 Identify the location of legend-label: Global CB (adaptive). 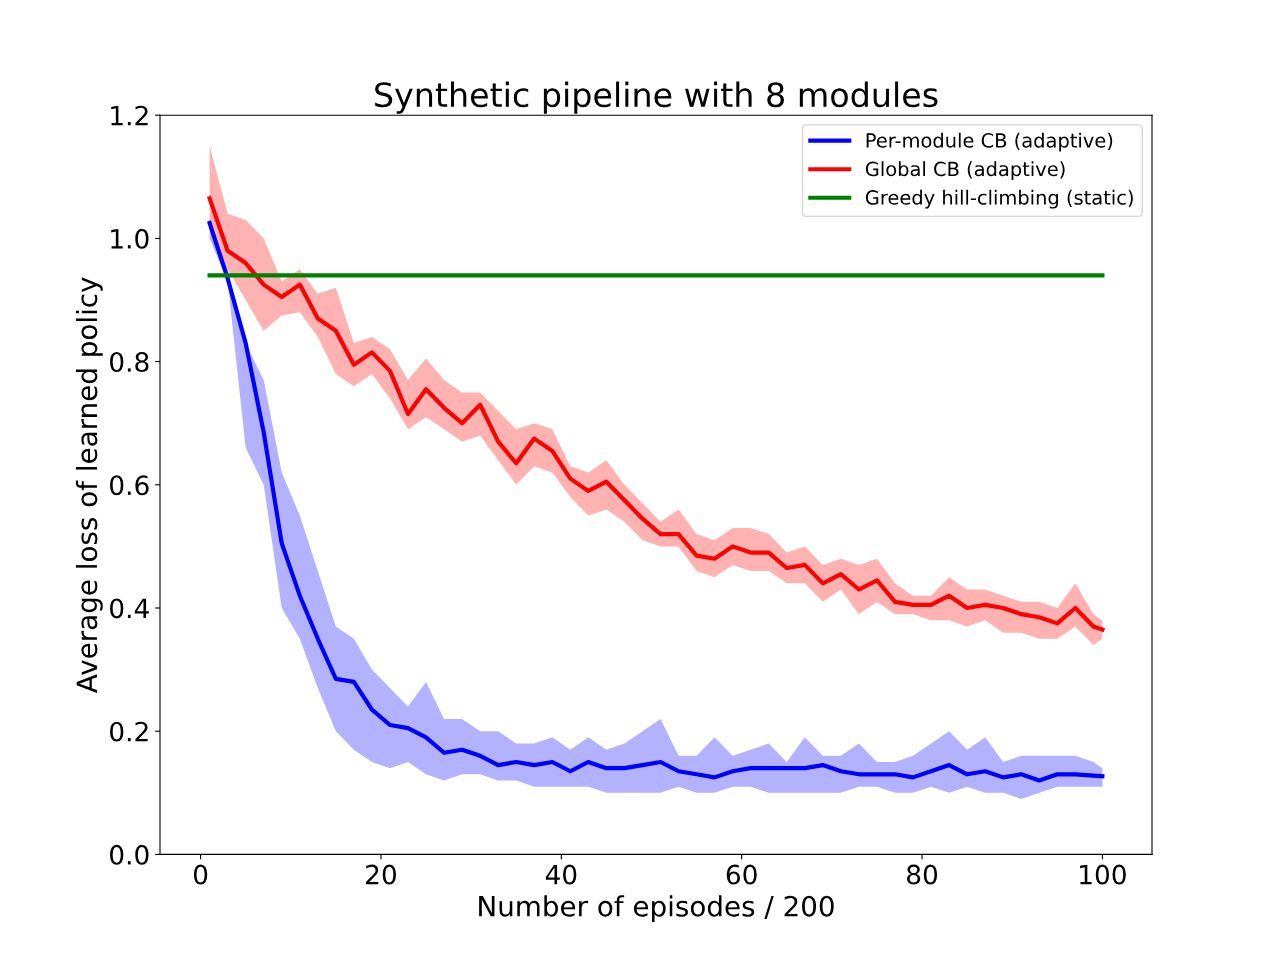
(965, 171).